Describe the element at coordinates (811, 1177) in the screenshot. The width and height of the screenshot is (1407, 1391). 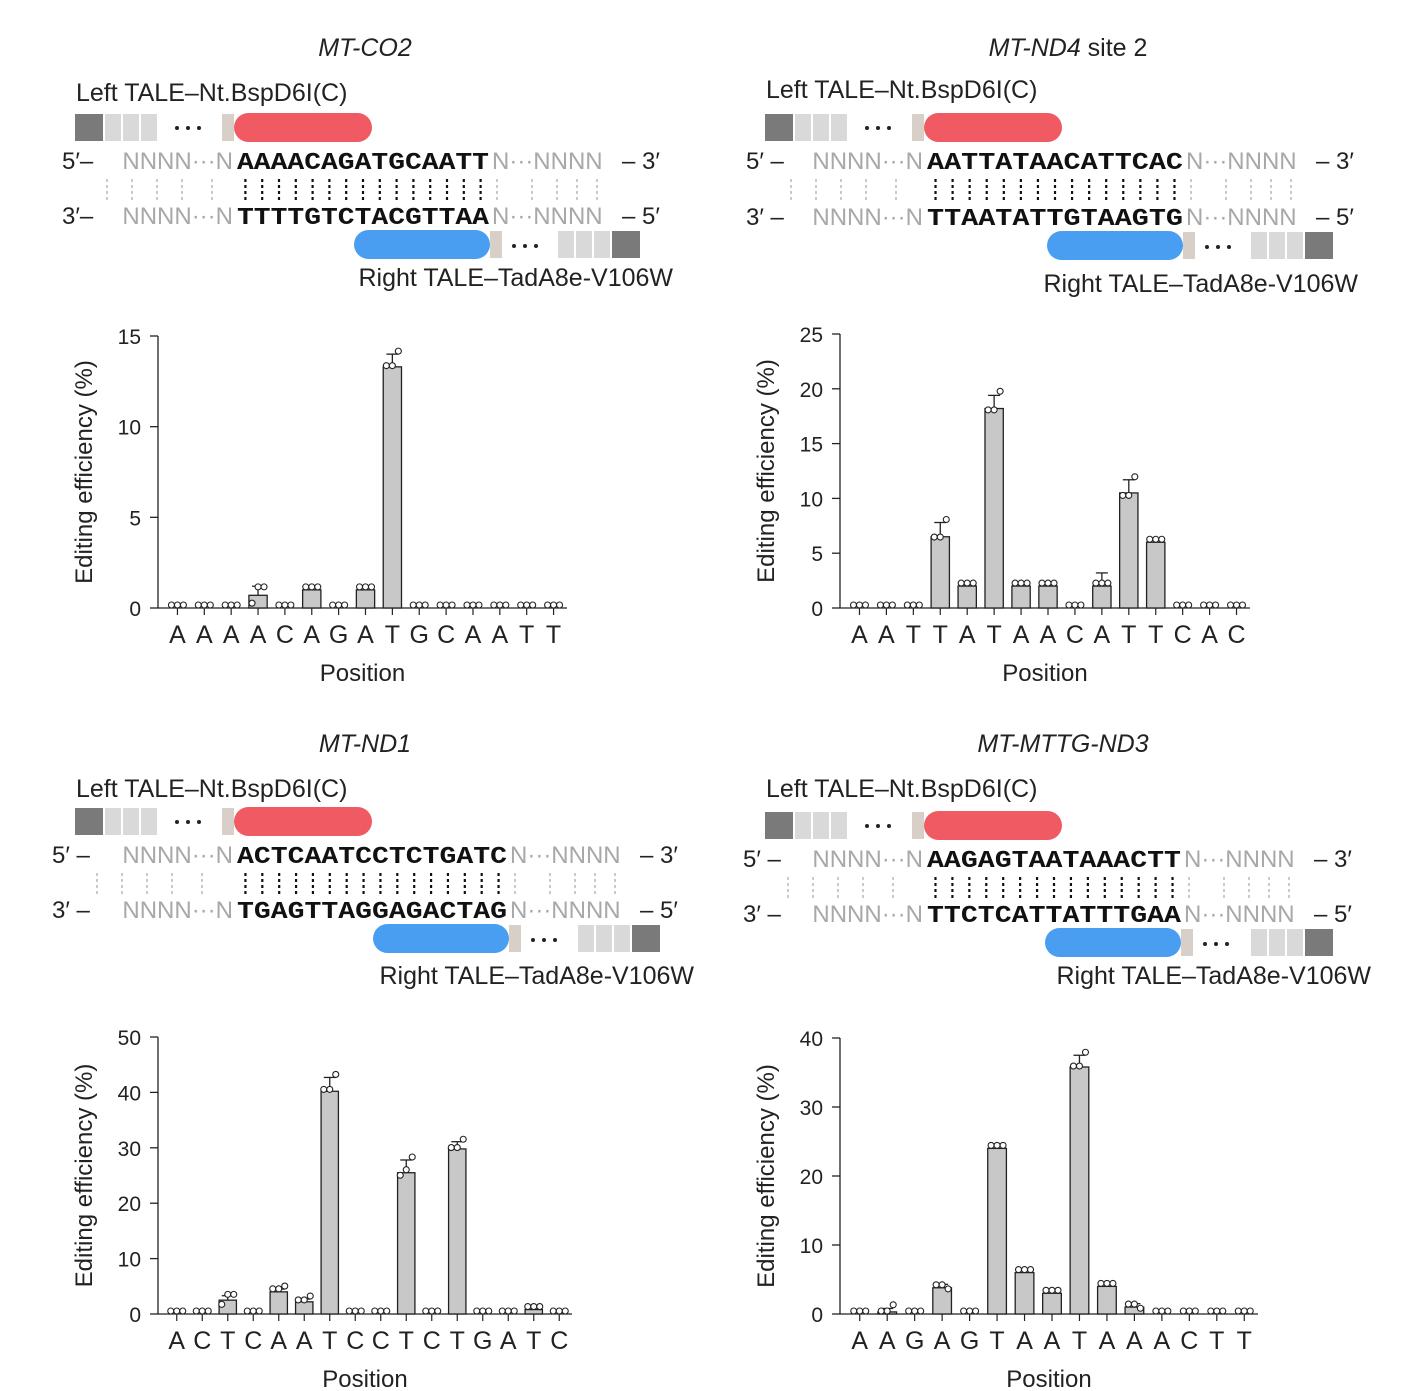
I see `y-tick-label: 20` at that location.